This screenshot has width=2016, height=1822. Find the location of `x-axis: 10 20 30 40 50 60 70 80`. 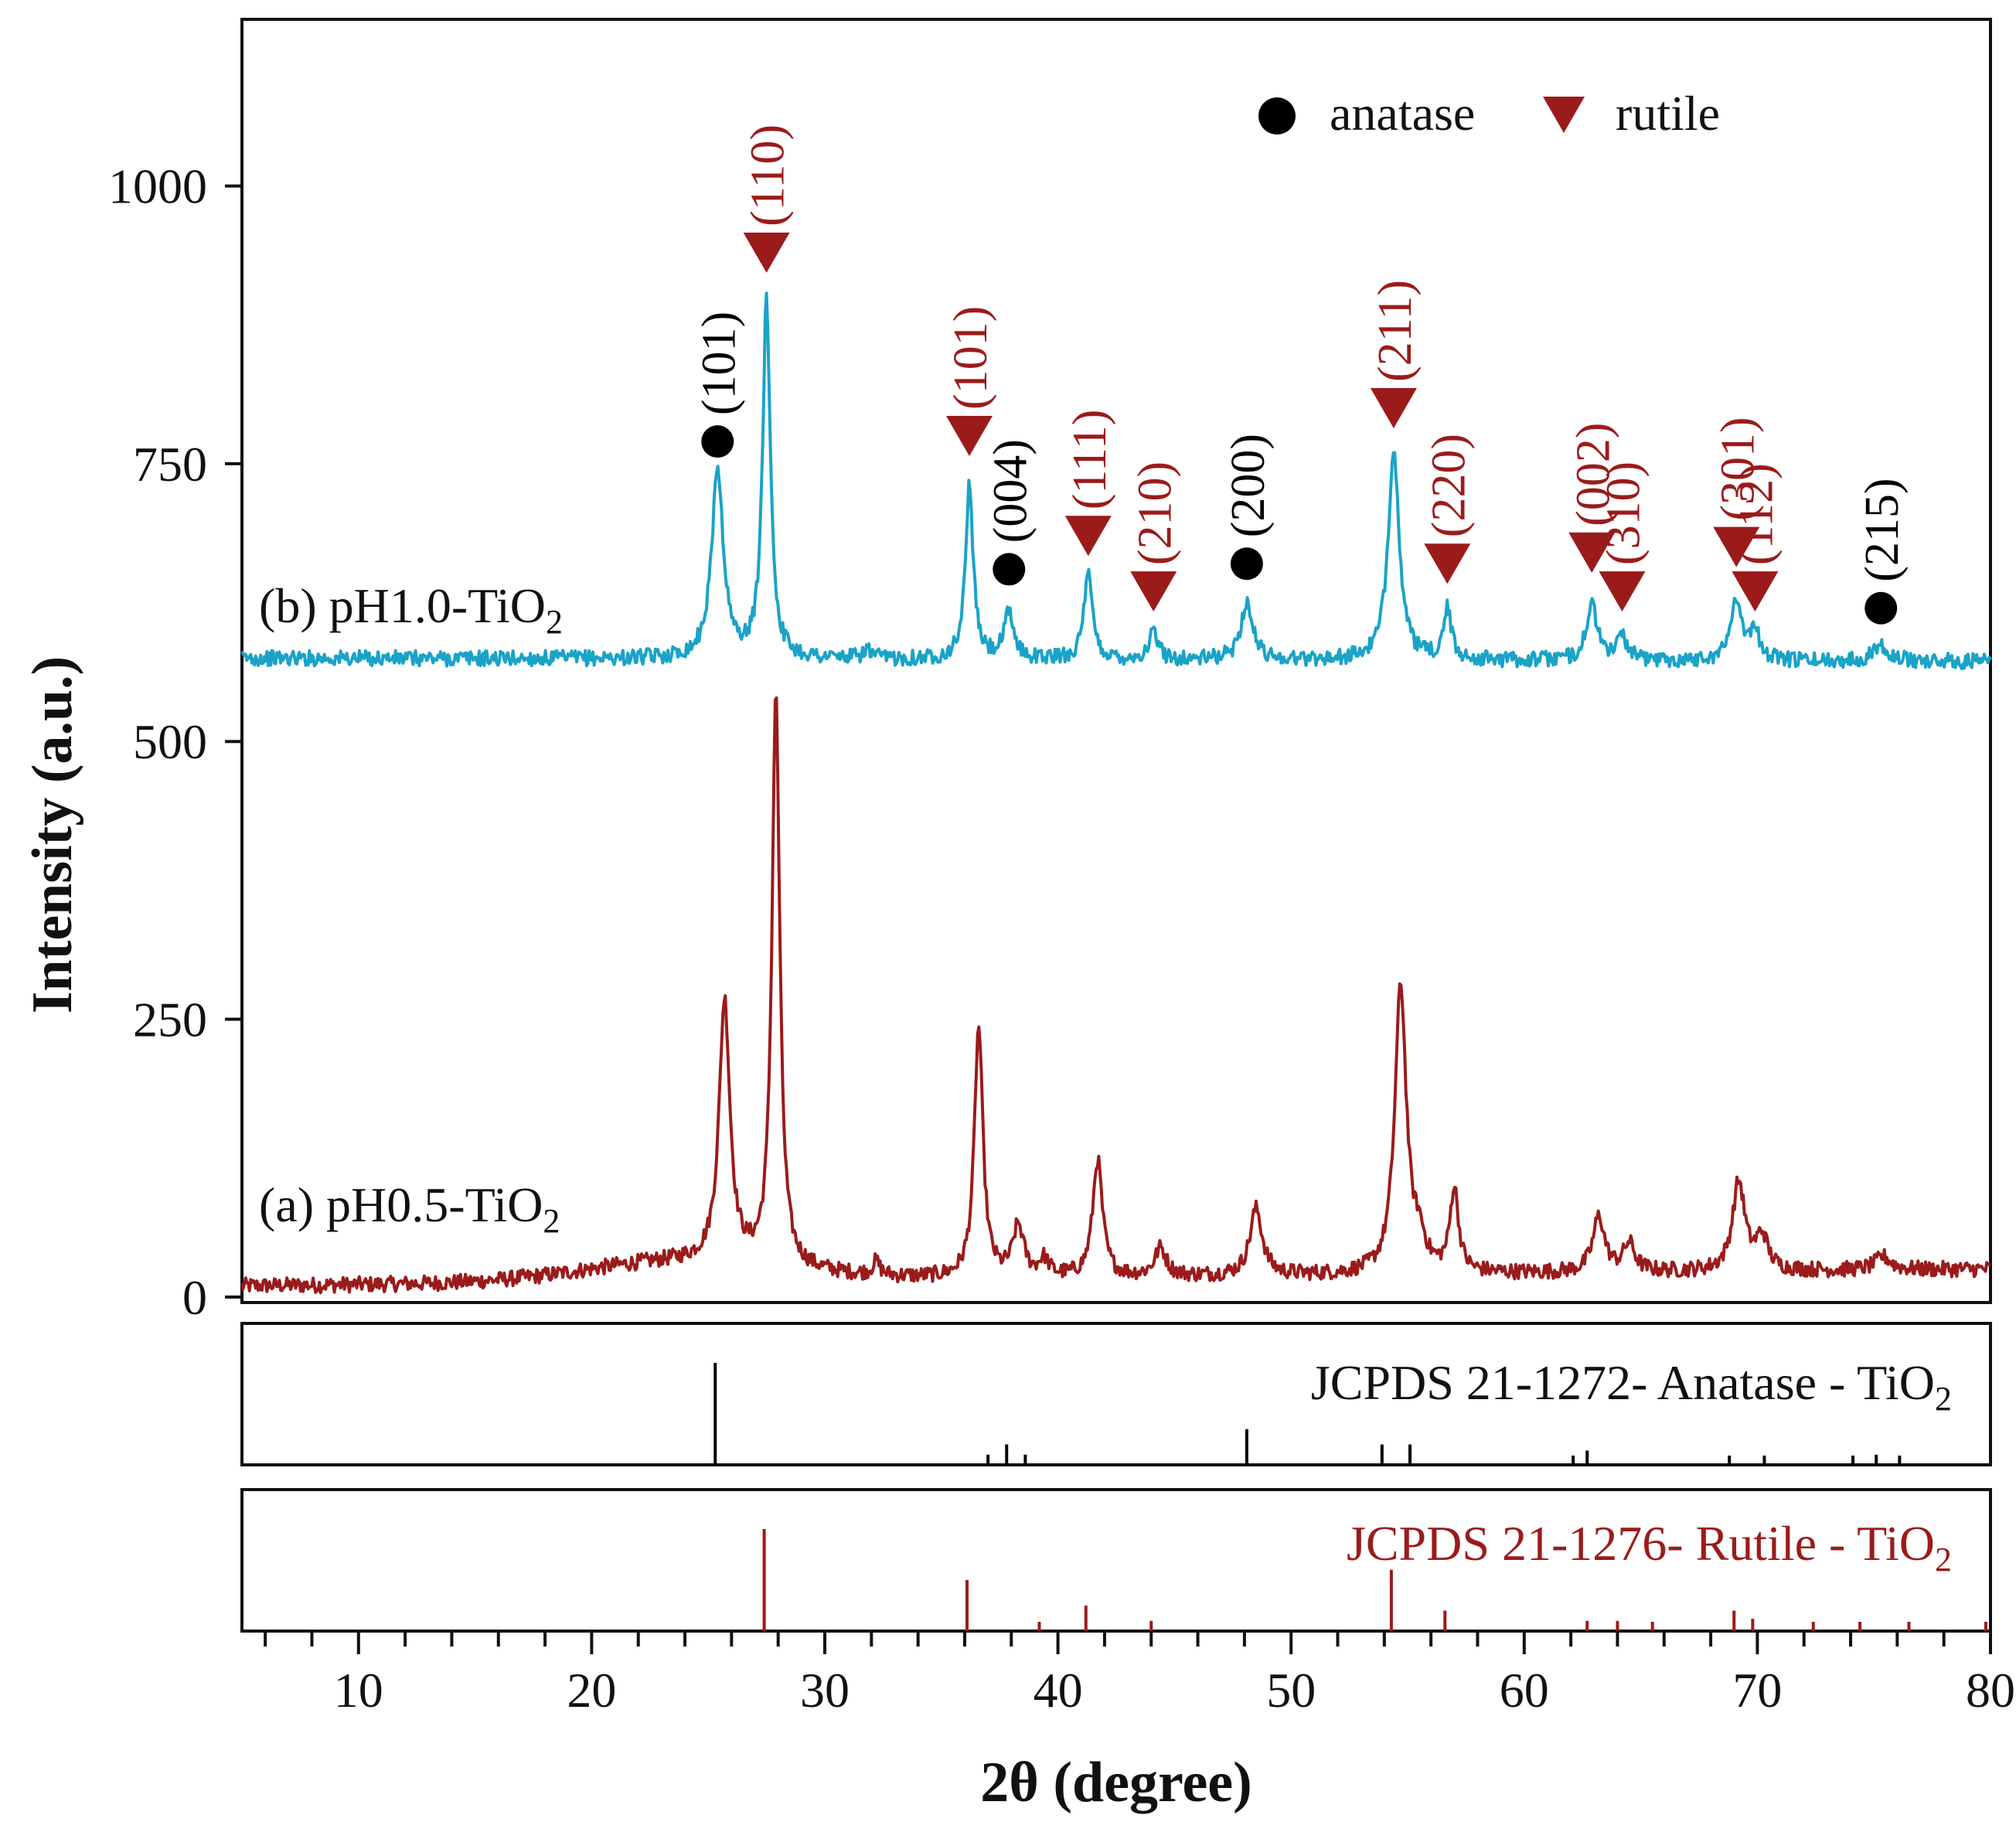

x-axis: 10 20 30 40 50 60 70 80 is located at coordinates (1139, 1675).